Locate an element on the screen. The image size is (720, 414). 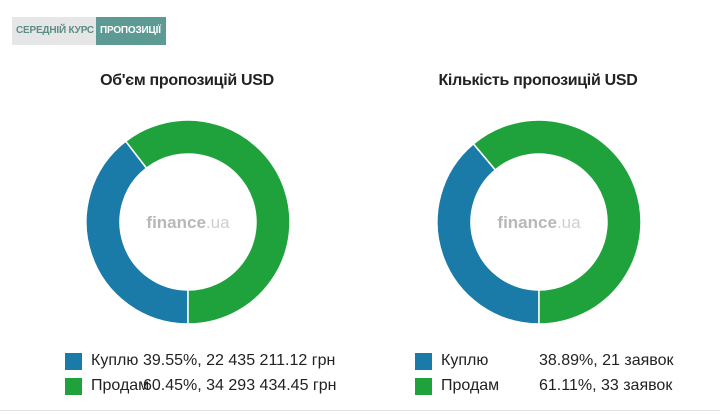
tab-average-rate: СЕРЕДНІЙ КУРС is located at coordinates (54, 31).